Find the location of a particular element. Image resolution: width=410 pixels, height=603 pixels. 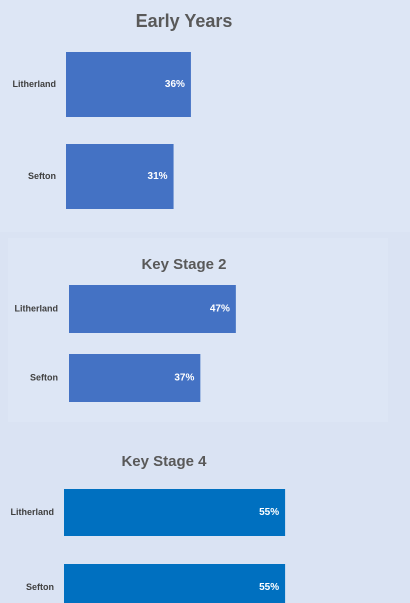

value-label: 37% is located at coordinates (184, 378).